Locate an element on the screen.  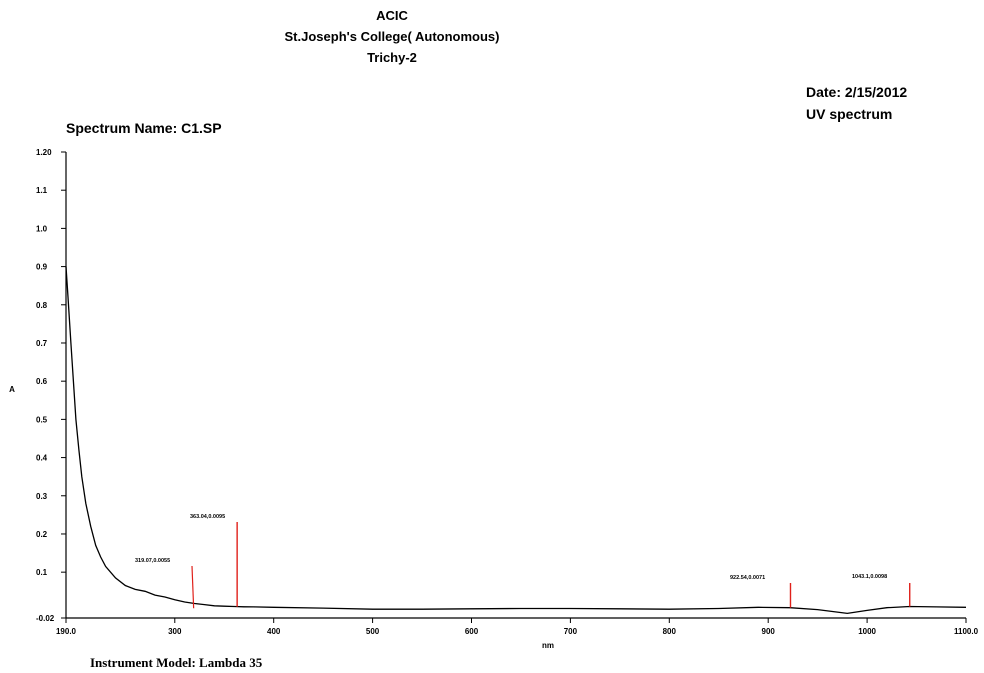
y-tick-label: 0.2 is located at coordinates (42, 534).